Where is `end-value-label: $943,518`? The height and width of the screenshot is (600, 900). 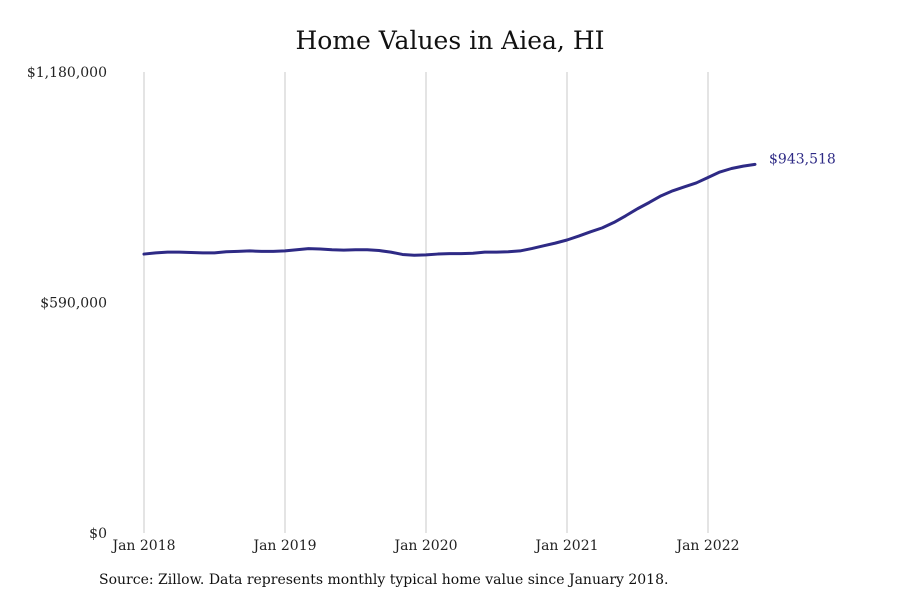
end-value-label: $943,518 is located at coordinates (802, 159).